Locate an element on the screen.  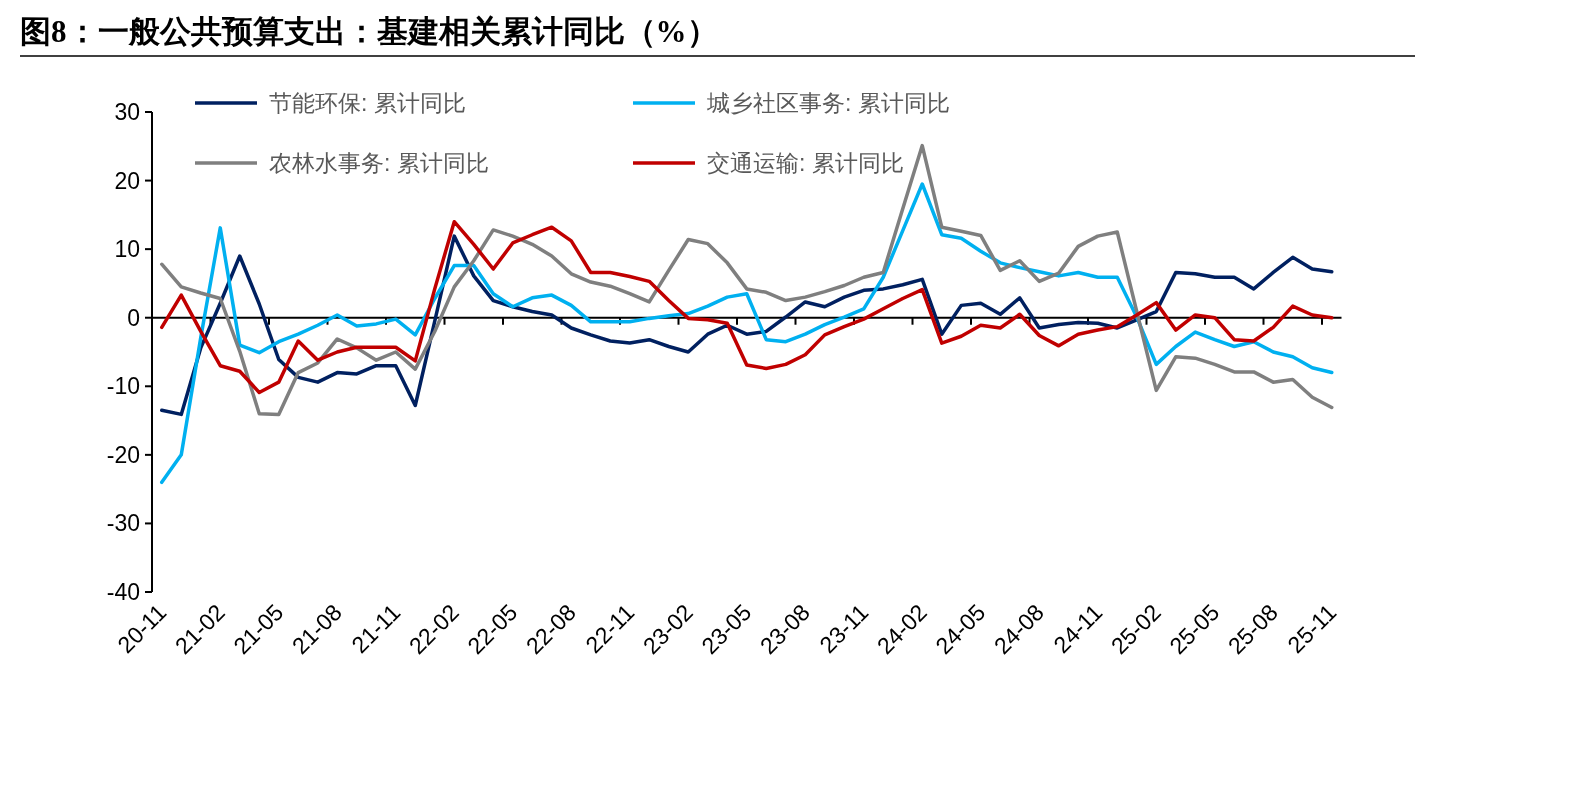
y-tick-label: 20 is located at coordinates (127, 180).